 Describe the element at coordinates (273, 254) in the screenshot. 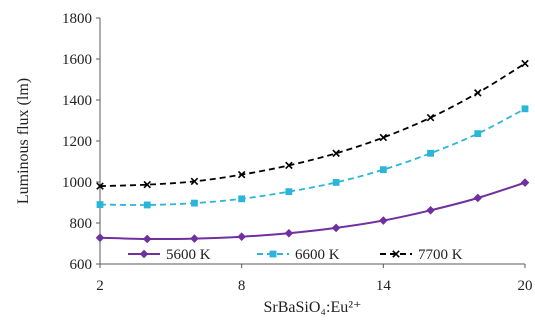

I see `legend-marker-6600-k` at that location.